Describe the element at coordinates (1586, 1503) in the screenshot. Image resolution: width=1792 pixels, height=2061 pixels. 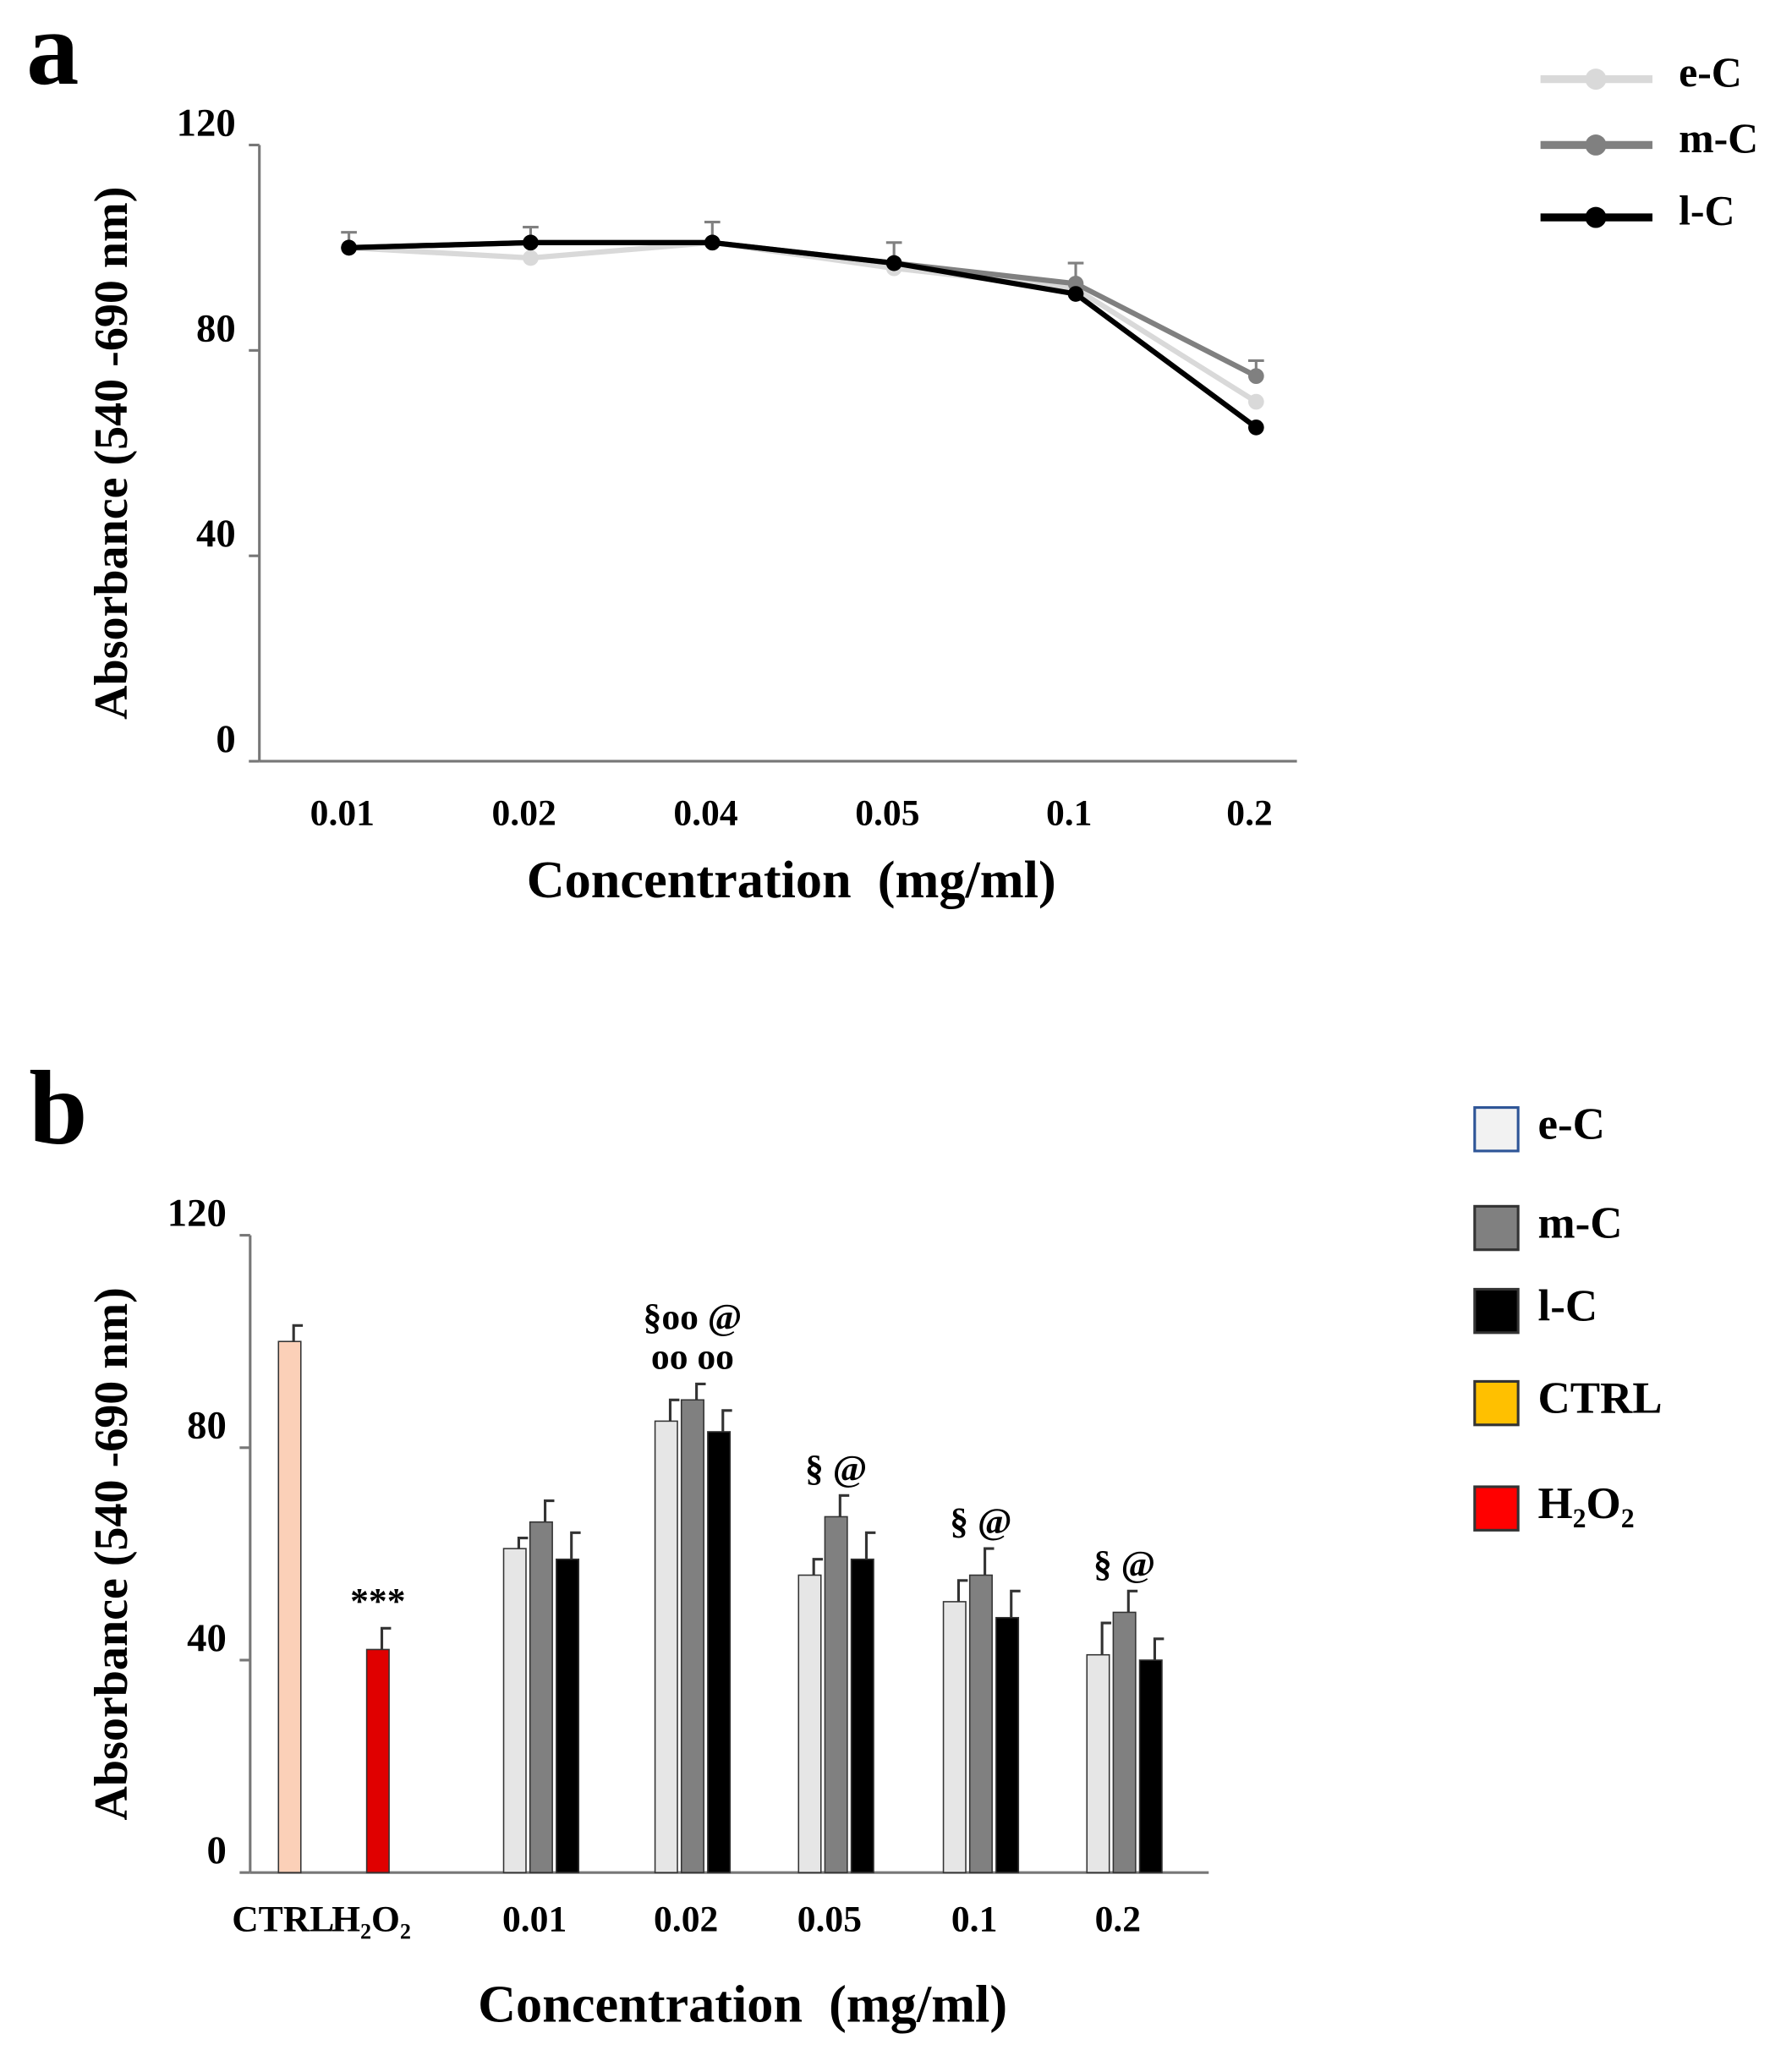
I see `legend-label: H₂O₂` at that location.